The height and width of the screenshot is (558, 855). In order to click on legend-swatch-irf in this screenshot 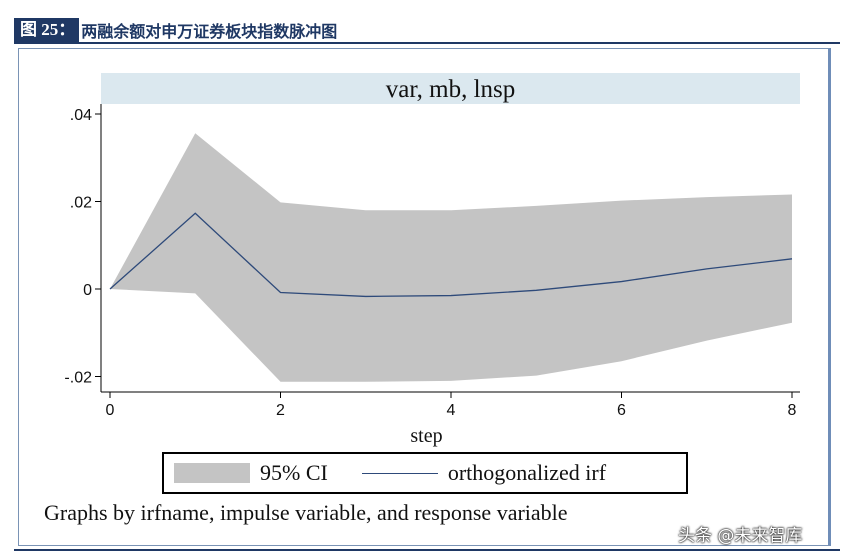, I will do `click(399, 473)`.